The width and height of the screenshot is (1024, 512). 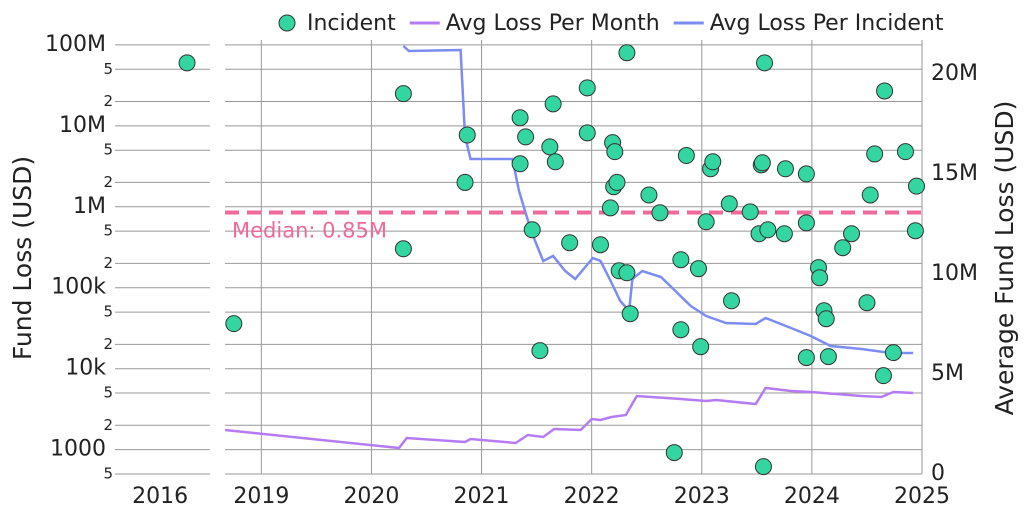 What do you see at coordinates (261, 496) in the screenshot?
I see `x-tick-label: 2019` at bounding box center [261, 496].